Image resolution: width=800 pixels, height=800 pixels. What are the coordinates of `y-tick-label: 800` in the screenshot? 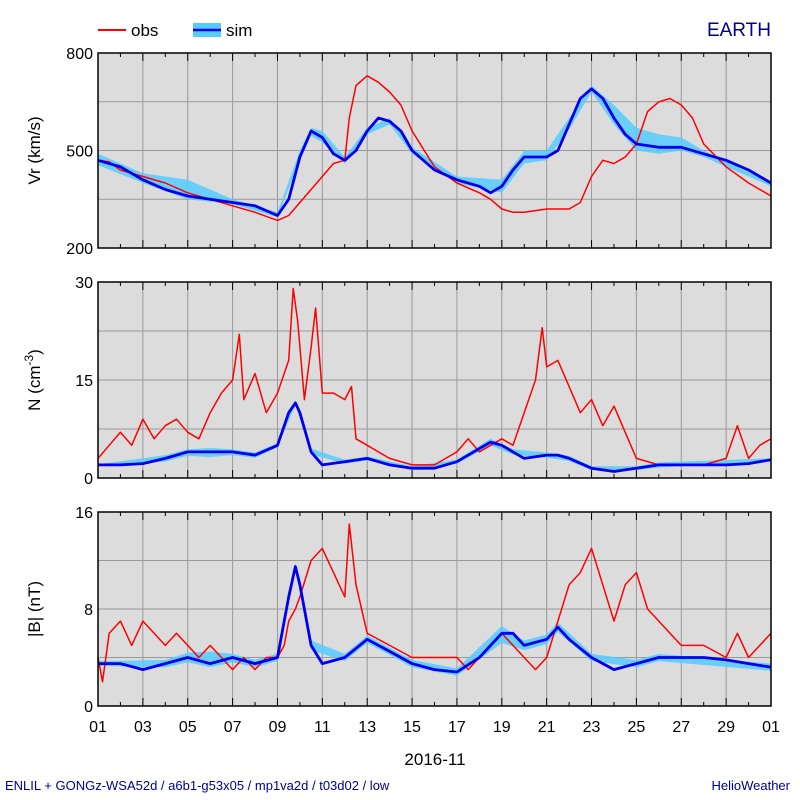 It's located at (79, 54).